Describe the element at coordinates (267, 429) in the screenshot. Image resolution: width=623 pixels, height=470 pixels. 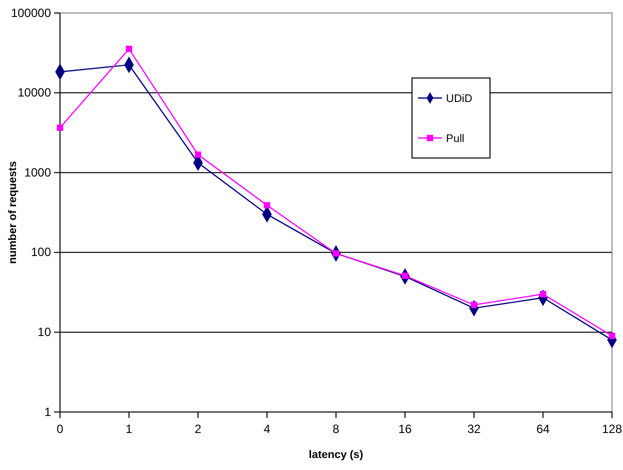
I see `x-tick-label: 4` at that location.